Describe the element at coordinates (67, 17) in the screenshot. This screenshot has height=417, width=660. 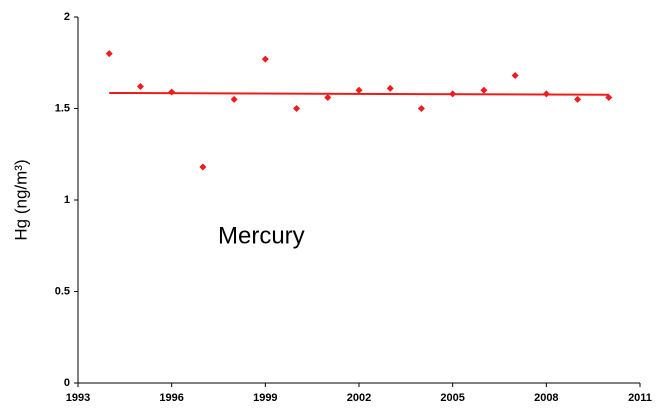
I see `y-tick-label: 2` at that location.